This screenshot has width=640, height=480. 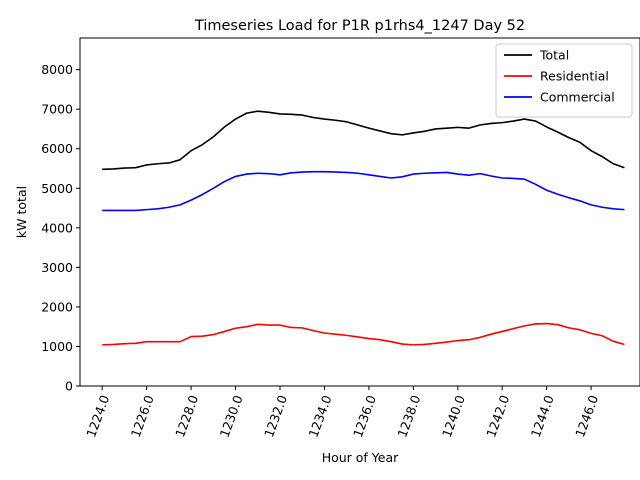 What do you see at coordinates (57, 267) in the screenshot?
I see `y-tick-label: 3000` at bounding box center [57, 267].